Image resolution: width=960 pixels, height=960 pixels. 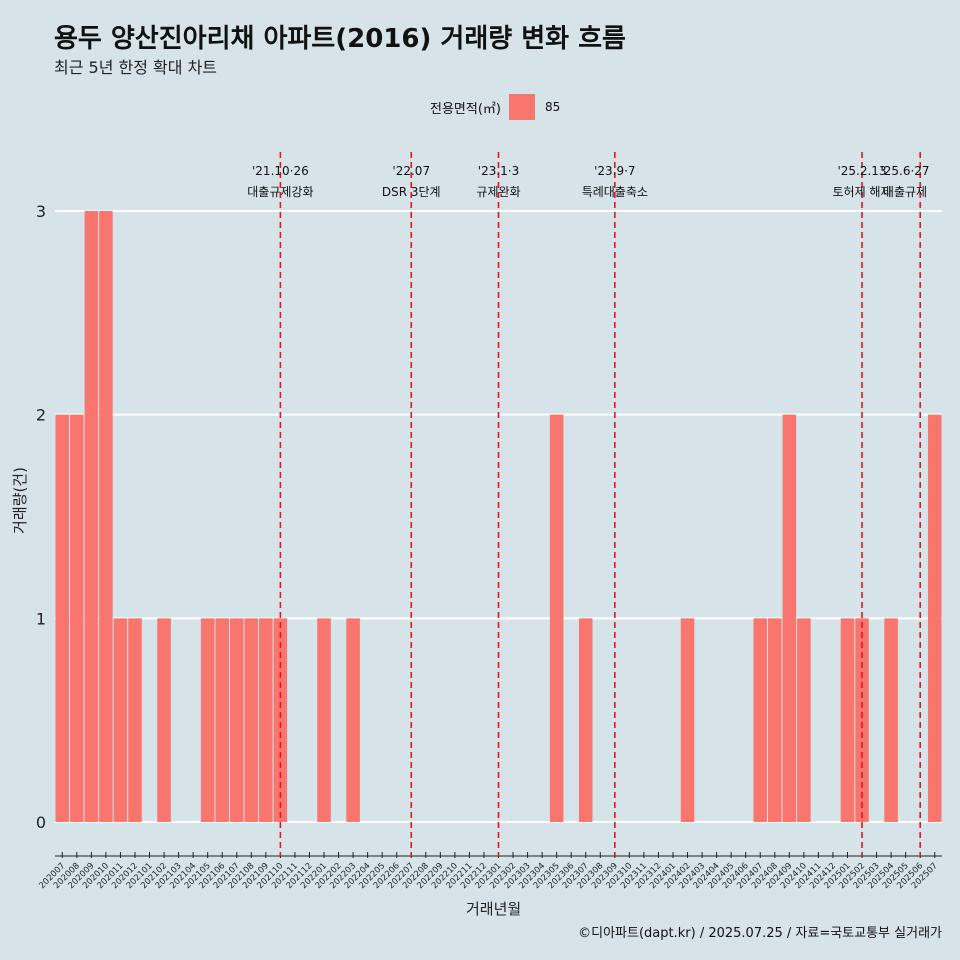 What do you see at coordinates (280, 171) in the screenshot?
I see `event-date: '21.10·26` at bounding box center [280, 171].